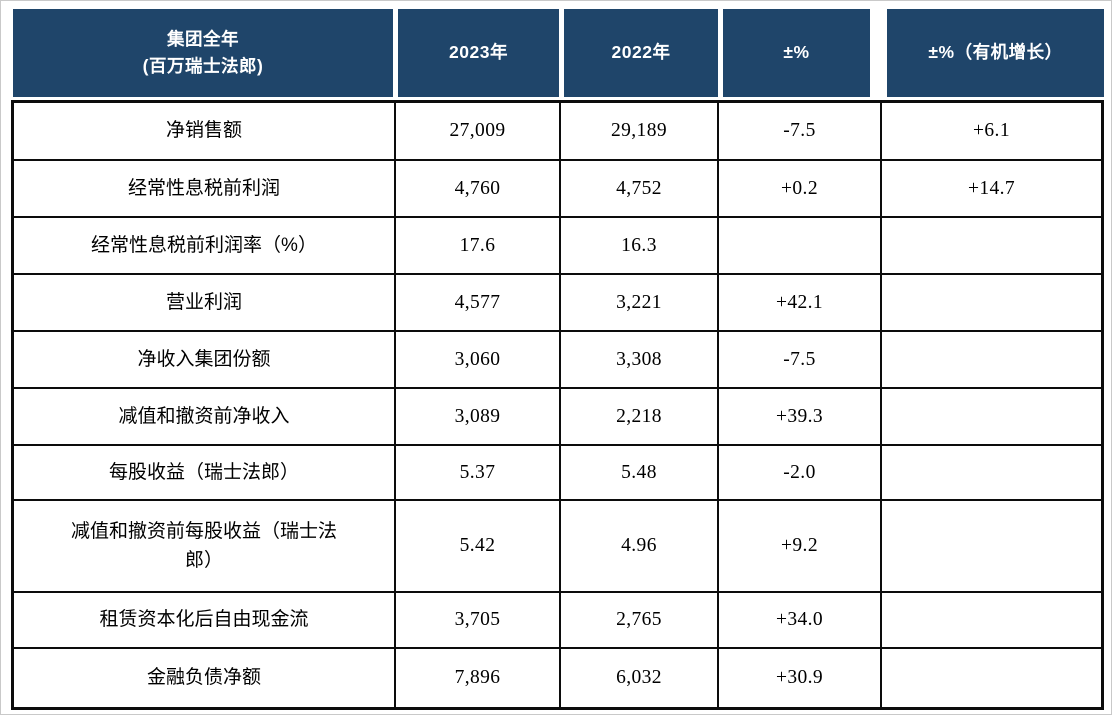  Describe the element at coordinates (800, 547) in the screenshot. I see `cell-change: +9.2` at that location.